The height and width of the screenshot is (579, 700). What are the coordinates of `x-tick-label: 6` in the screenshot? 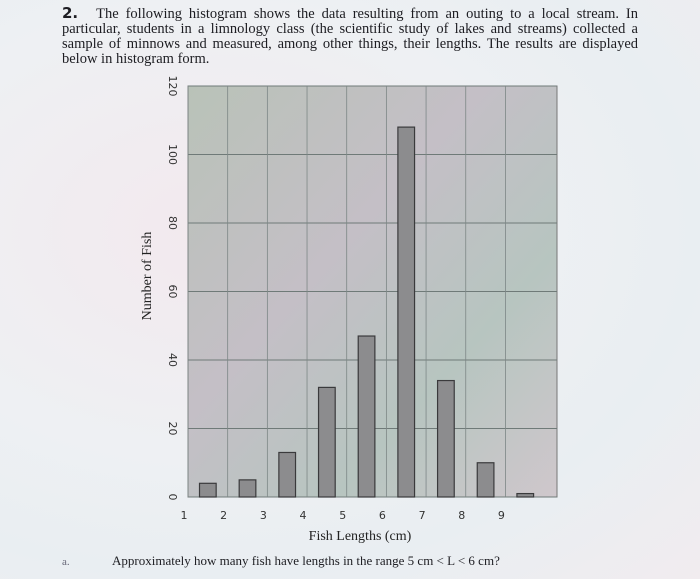 It's located at (382, 515).